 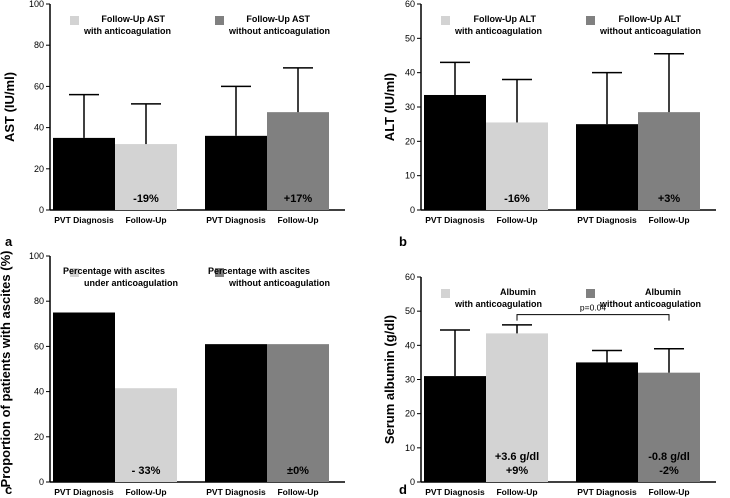 What do you see at coordinates (517, 199) in the screenshot?
I see `data-label: -16%` at bounding box center [517, 199].